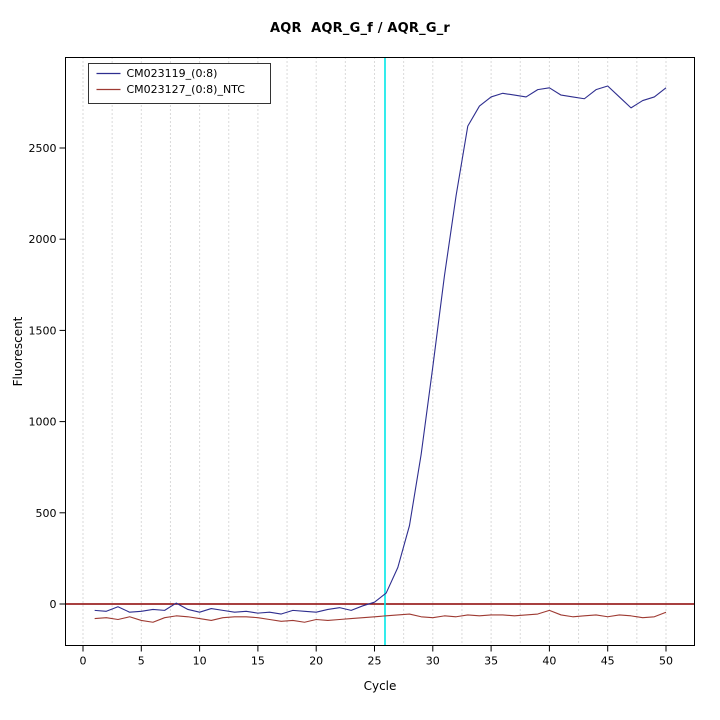 This screenshot has width=720, height=720. What do you see at coordinates (47, 376) in the screenshot?
I see `y-axis: 0 500 1000 1500 2000 2500` at bounding box center [47, 376].